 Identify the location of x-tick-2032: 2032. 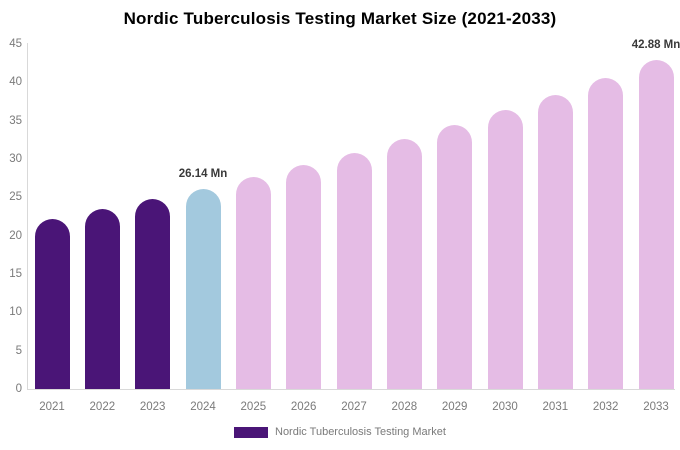
(605, 407).